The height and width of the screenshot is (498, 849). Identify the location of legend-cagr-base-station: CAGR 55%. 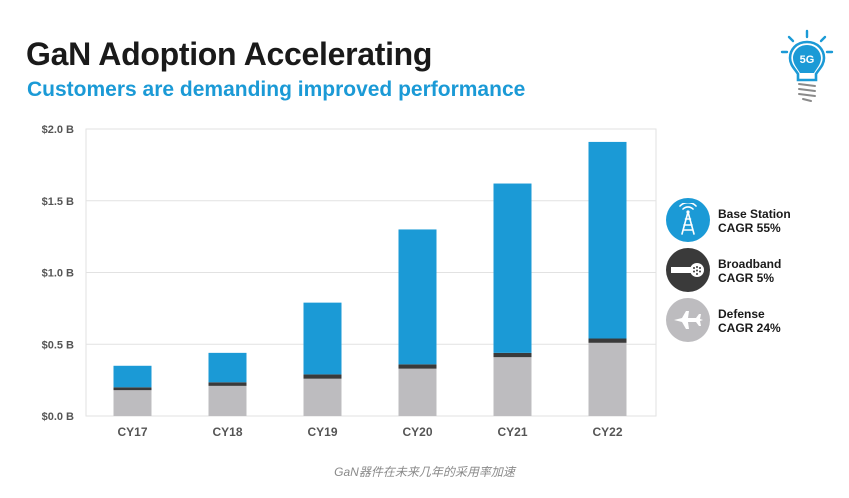
(749, 228).